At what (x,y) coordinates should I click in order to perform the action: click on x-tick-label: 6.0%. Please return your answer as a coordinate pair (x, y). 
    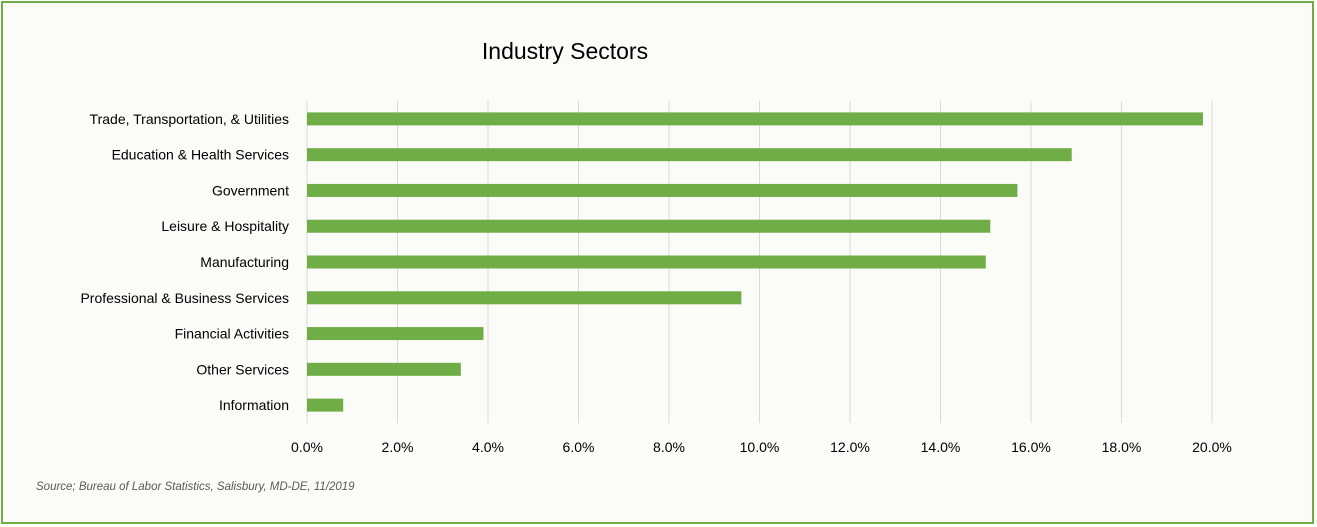
    Looking at the image, I should click on (579, 447).